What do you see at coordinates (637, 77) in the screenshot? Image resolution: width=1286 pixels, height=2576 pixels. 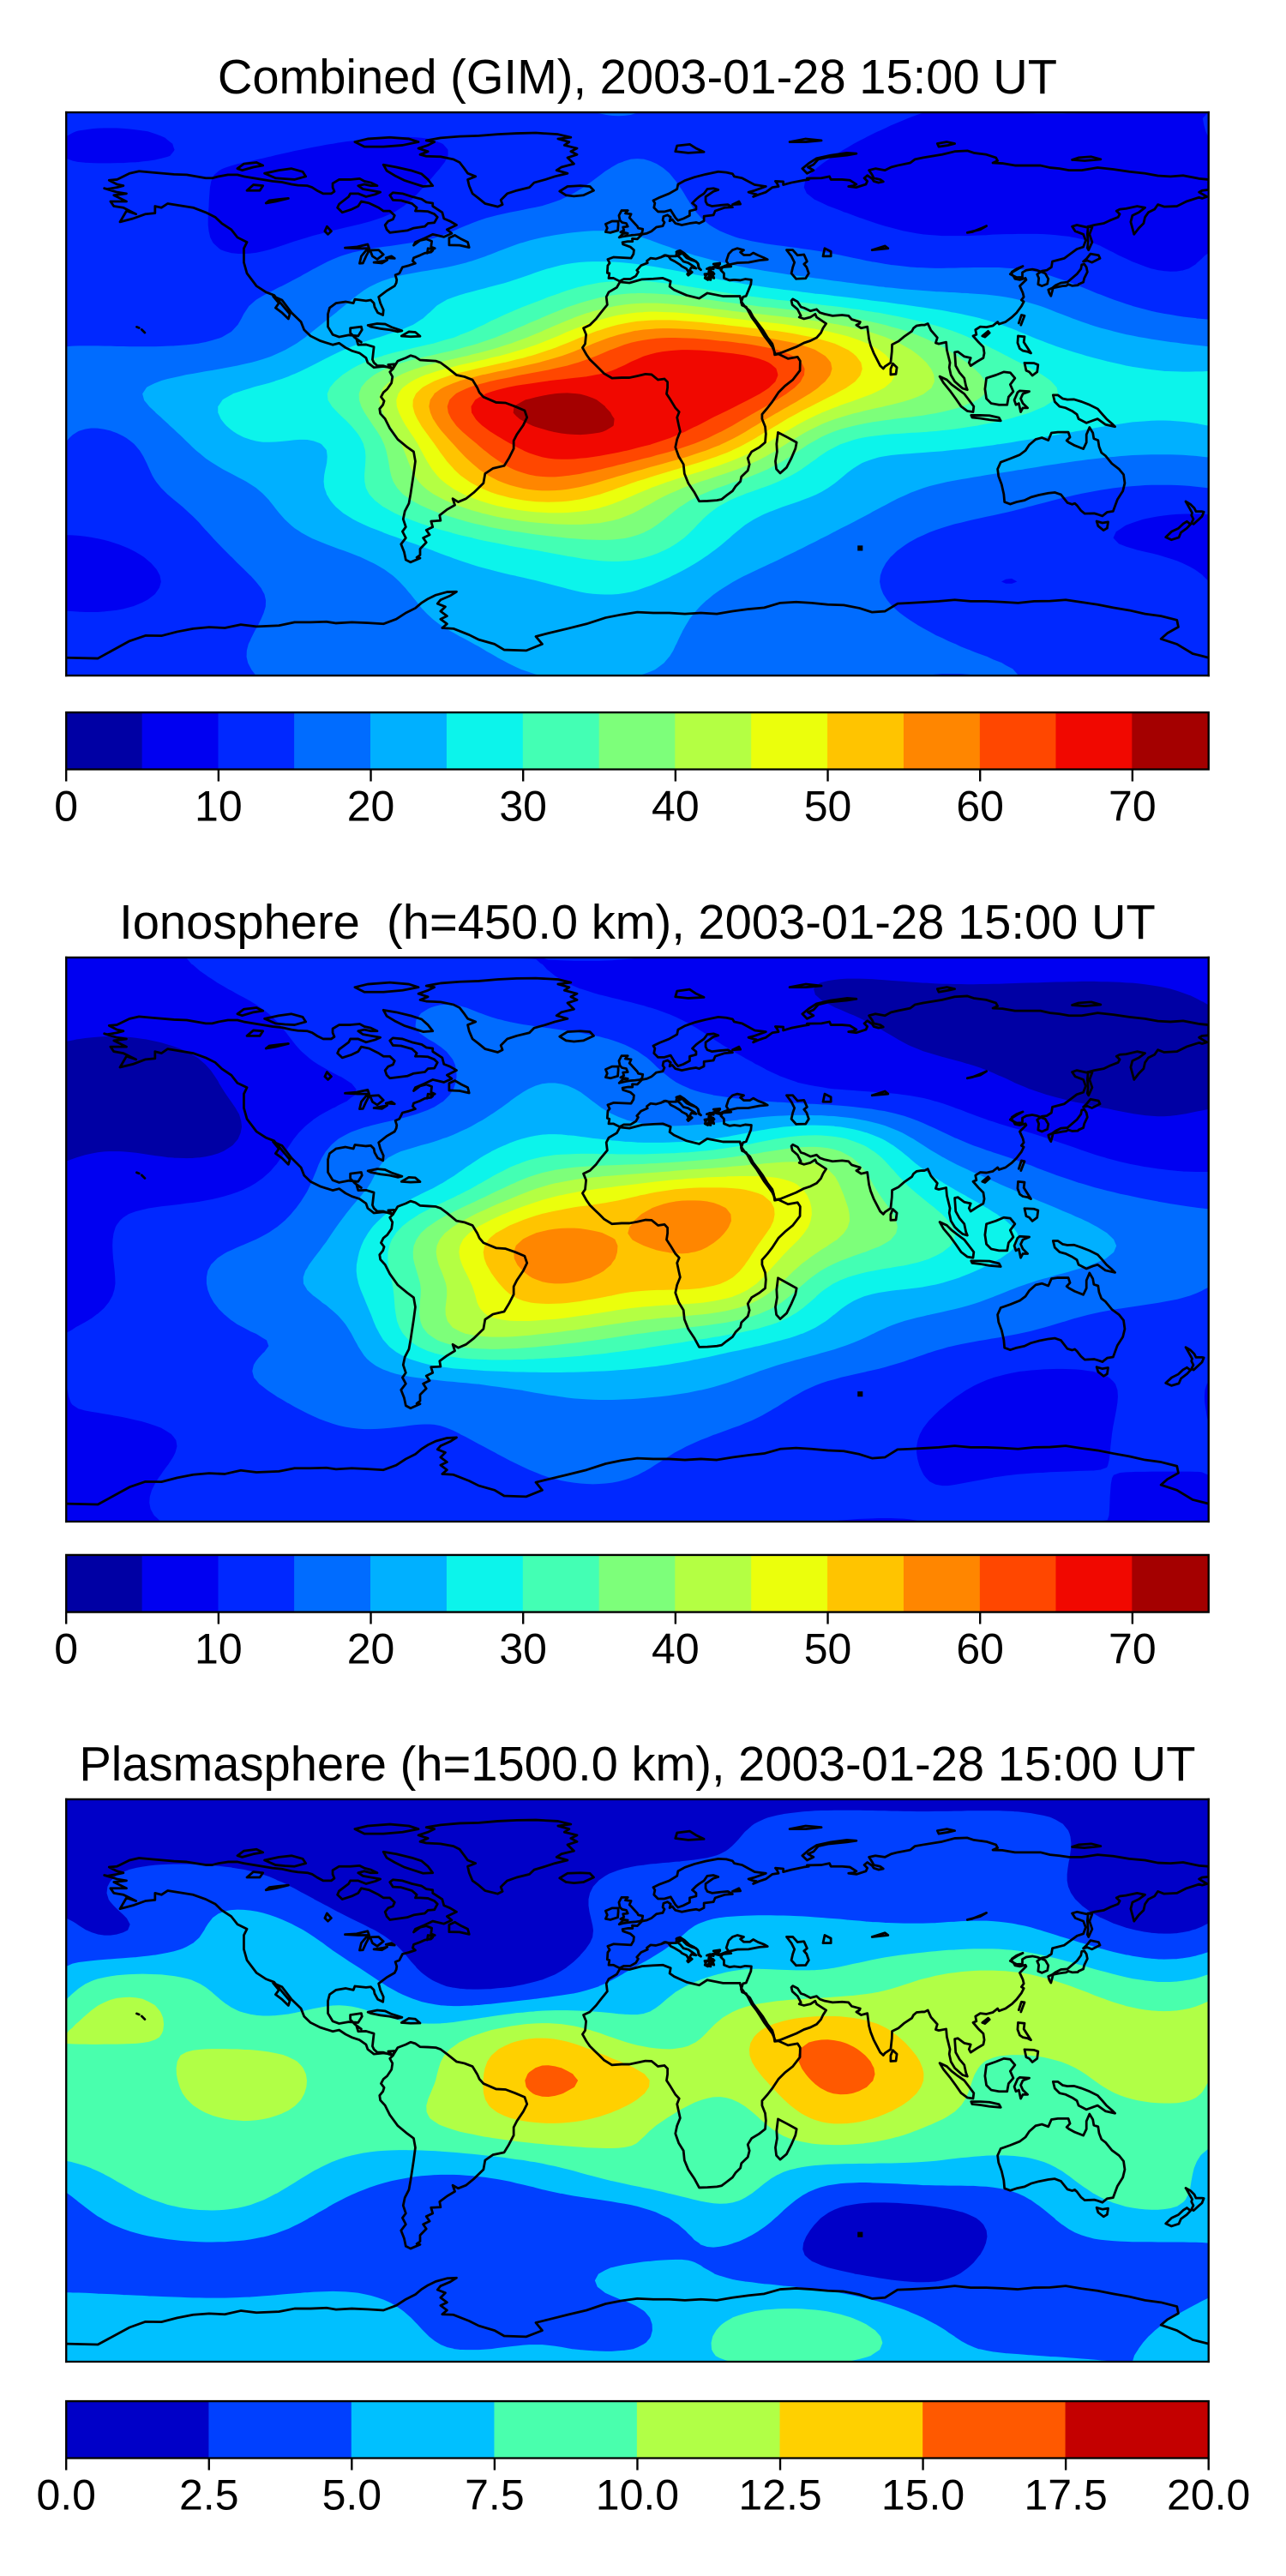 I see `svg-text:Combined (GIM), 2003-01-28 15:: Combined (GIM), 2003-01-28 15:00 UT` at bounding box center [637, 77].